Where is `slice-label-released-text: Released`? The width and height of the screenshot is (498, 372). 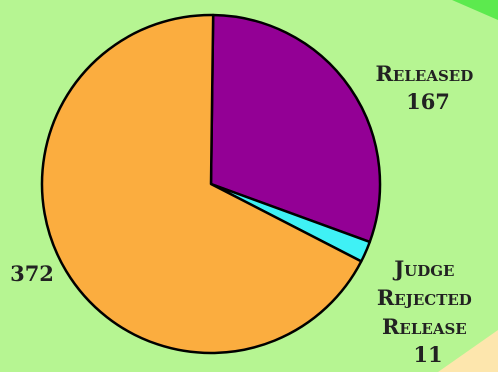 slice-label-released-text: Released is located at coordinates (424, 73).